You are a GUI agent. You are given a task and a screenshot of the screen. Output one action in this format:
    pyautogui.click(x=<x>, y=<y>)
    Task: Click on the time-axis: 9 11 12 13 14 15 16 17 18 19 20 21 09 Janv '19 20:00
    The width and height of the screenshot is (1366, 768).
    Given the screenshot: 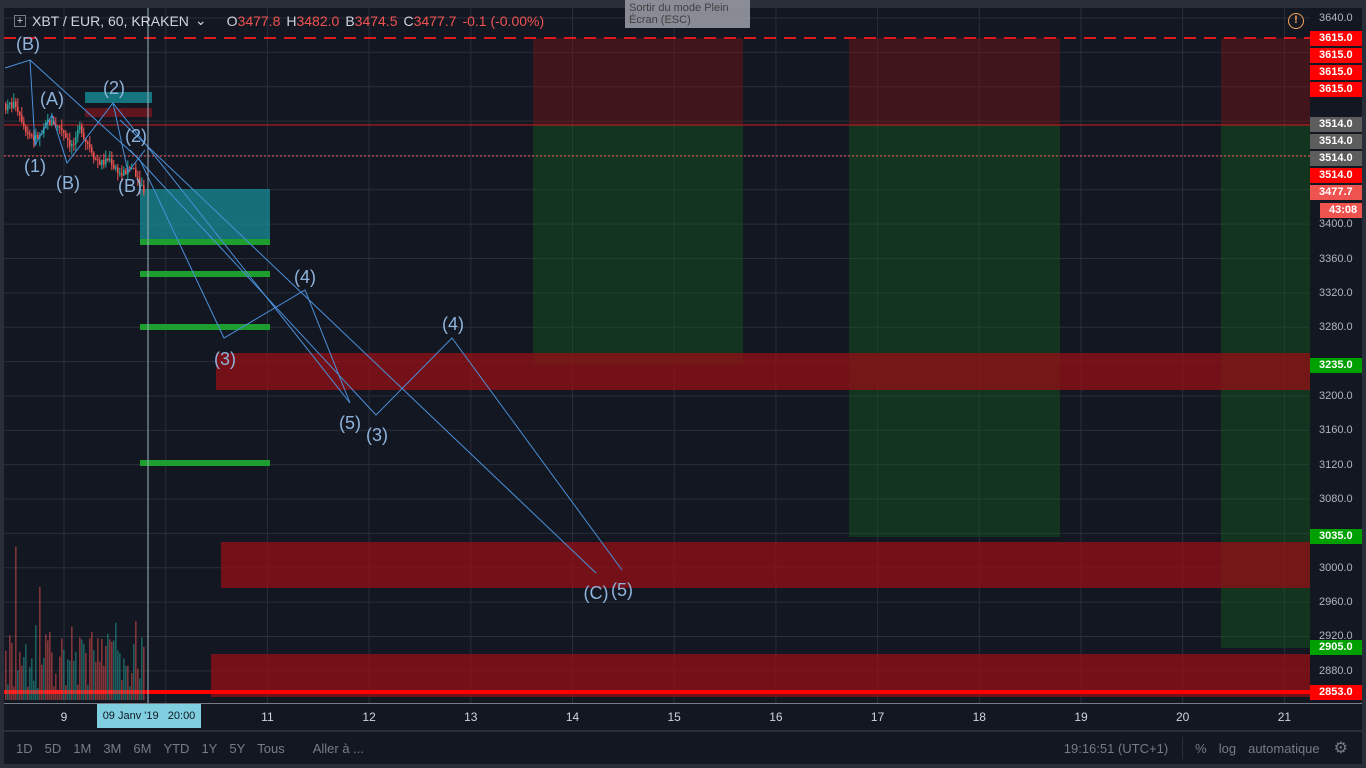 What is the action you would take?
    pyautogui.click(x=683, y=716)
    